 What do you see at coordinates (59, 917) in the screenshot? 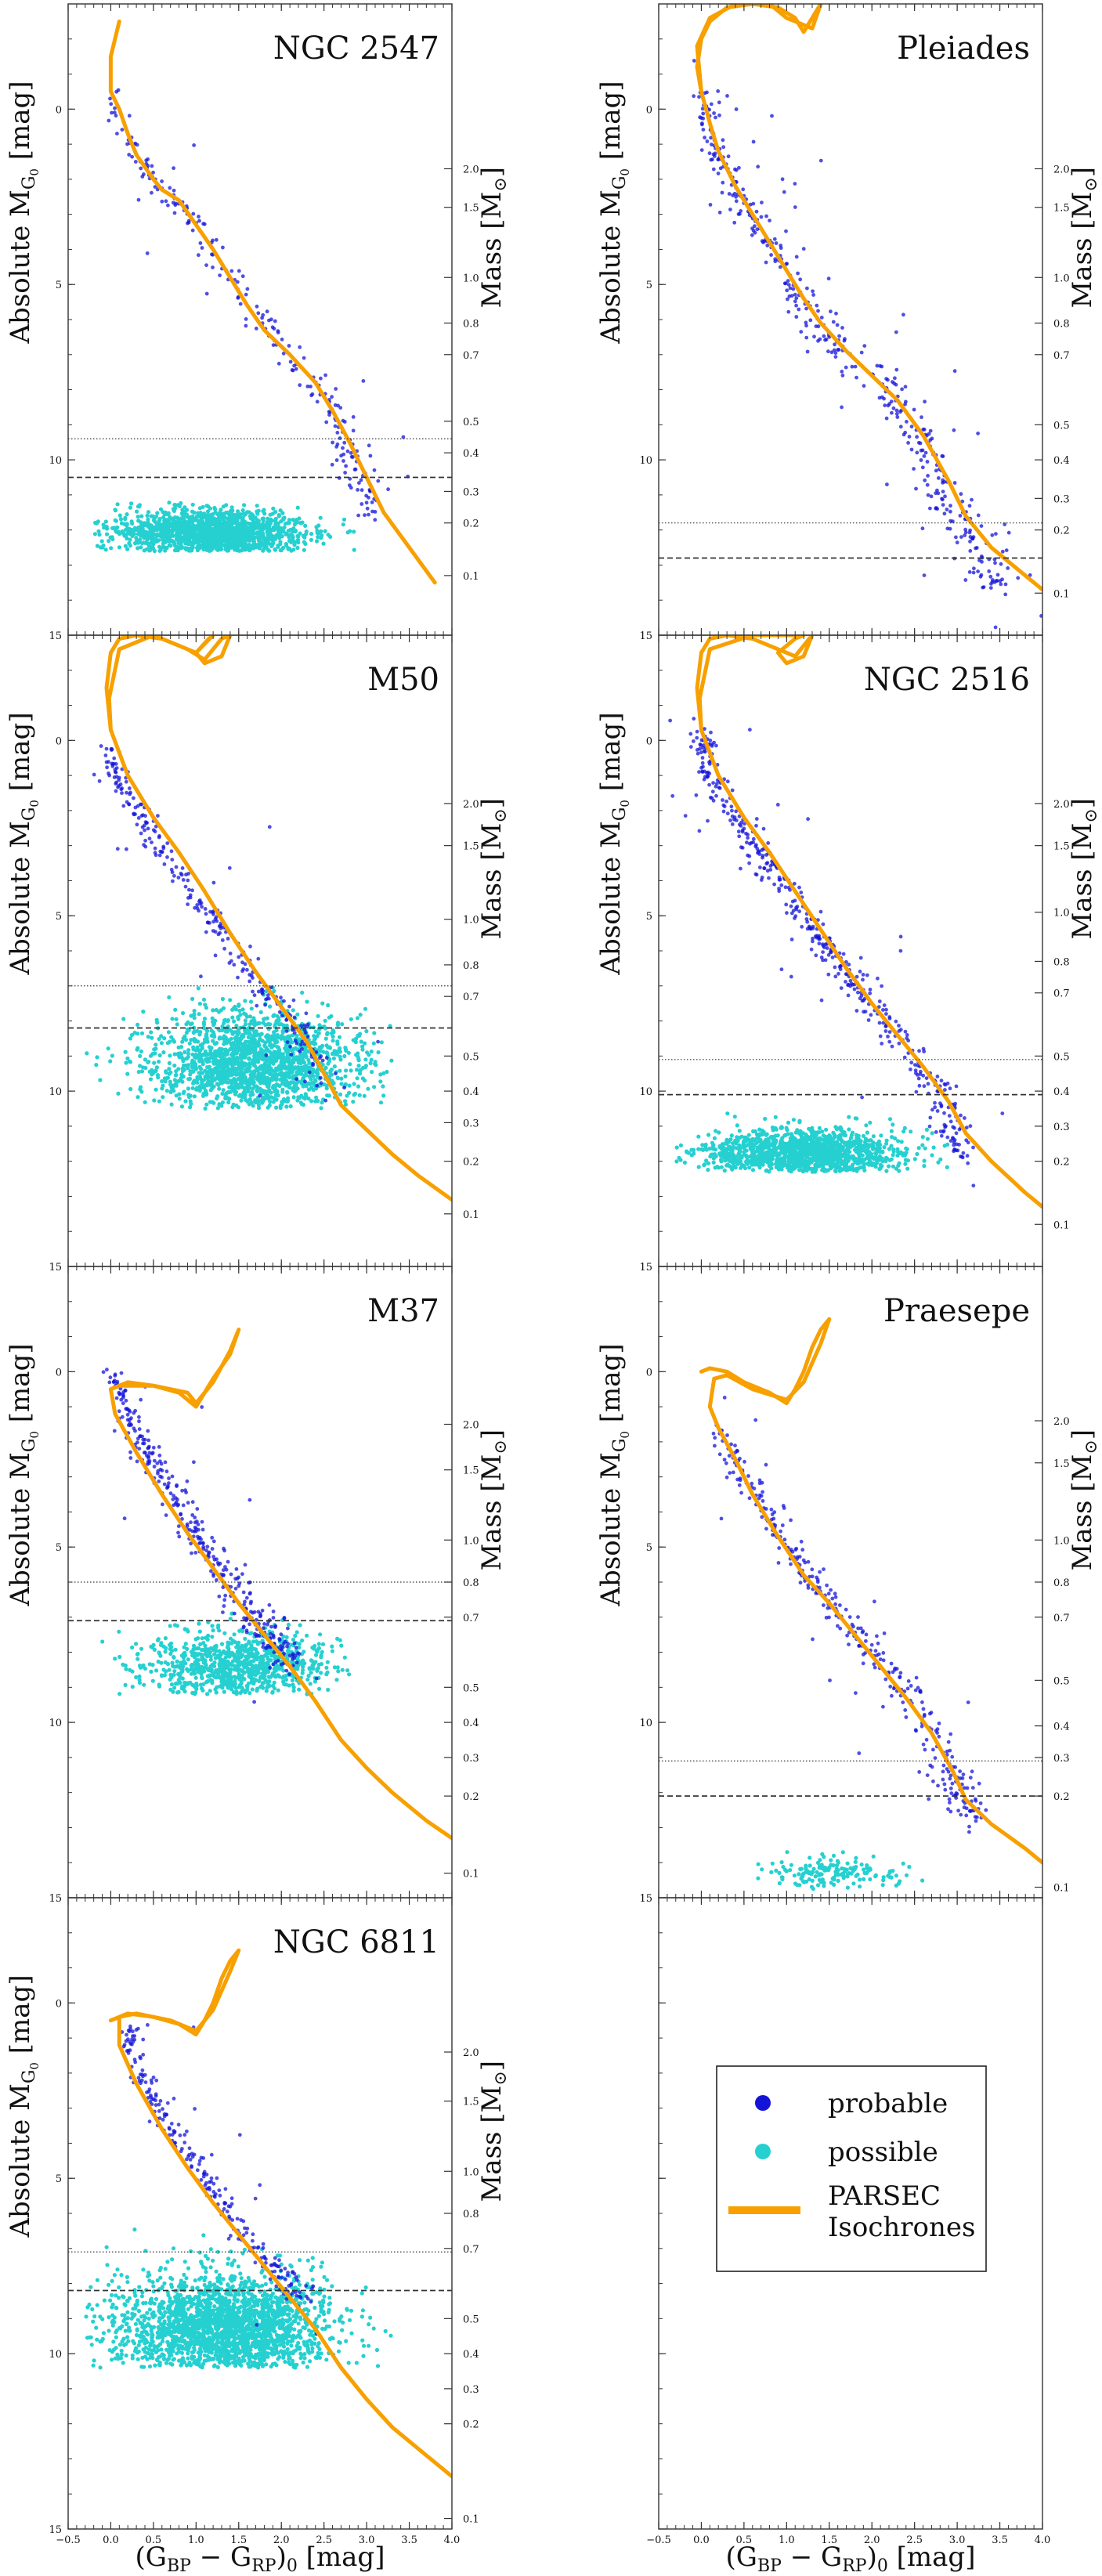
I see `y-tick-label: 5` at bounding box center [59, 917].